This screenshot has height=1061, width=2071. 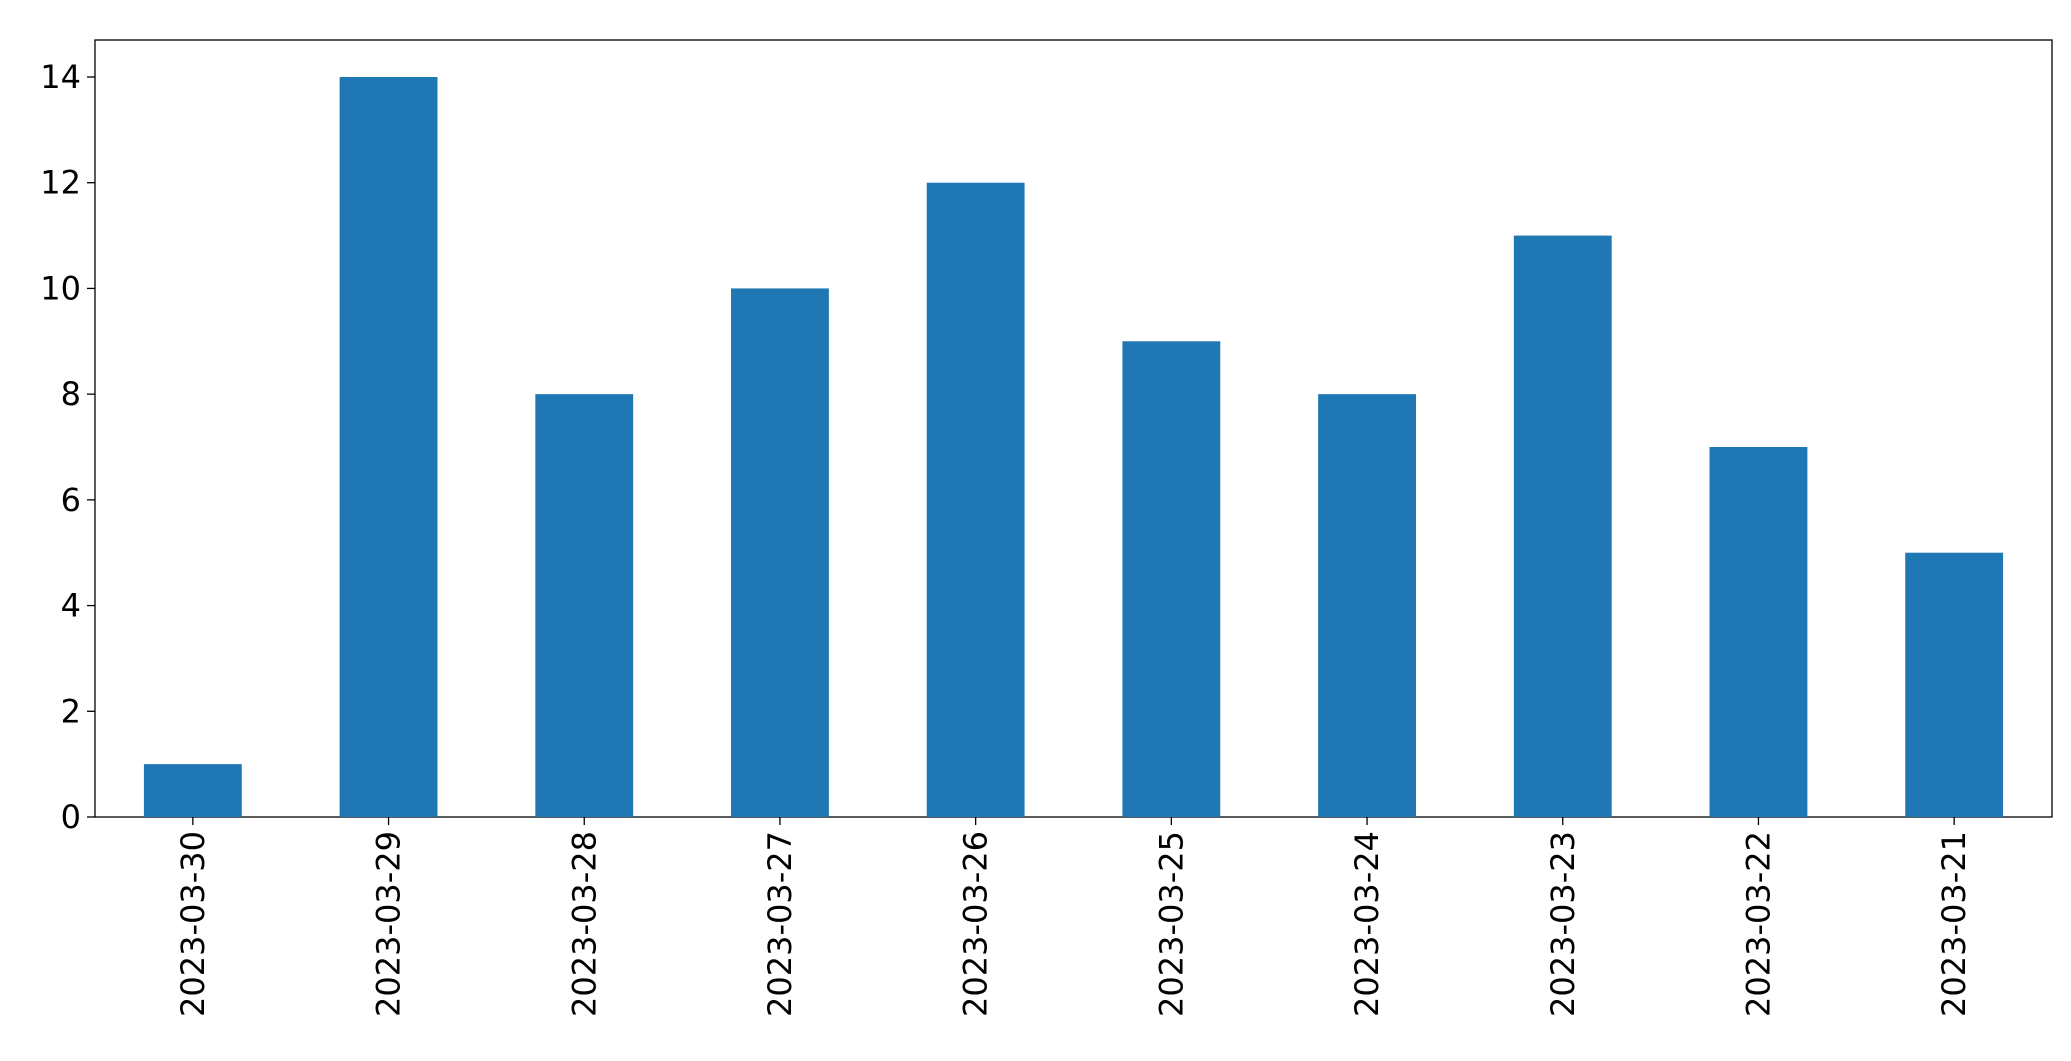 What do you see at coordinates (780, 924) in the screenshot?
I see `x-tick-label: 2023-03-27` at bounding box center [780, 924].